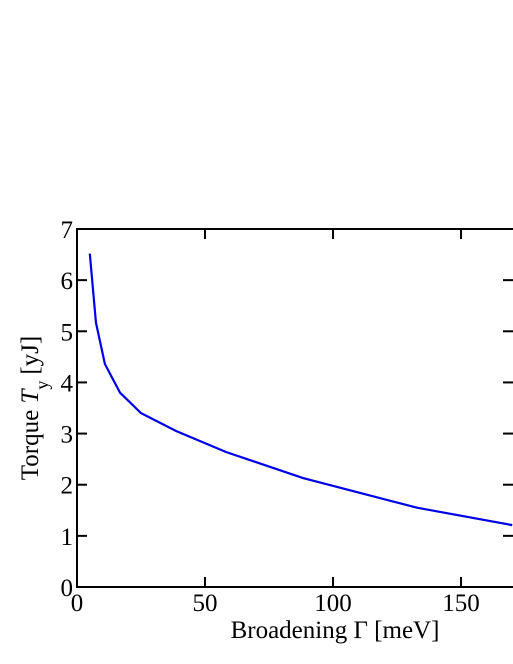 The width and height of the screenshot is (513, 664). Describe the element at coordinates (335, 630) in the screenshot. I see `x-axis-label: Broadening Γ [meV]` at that location.